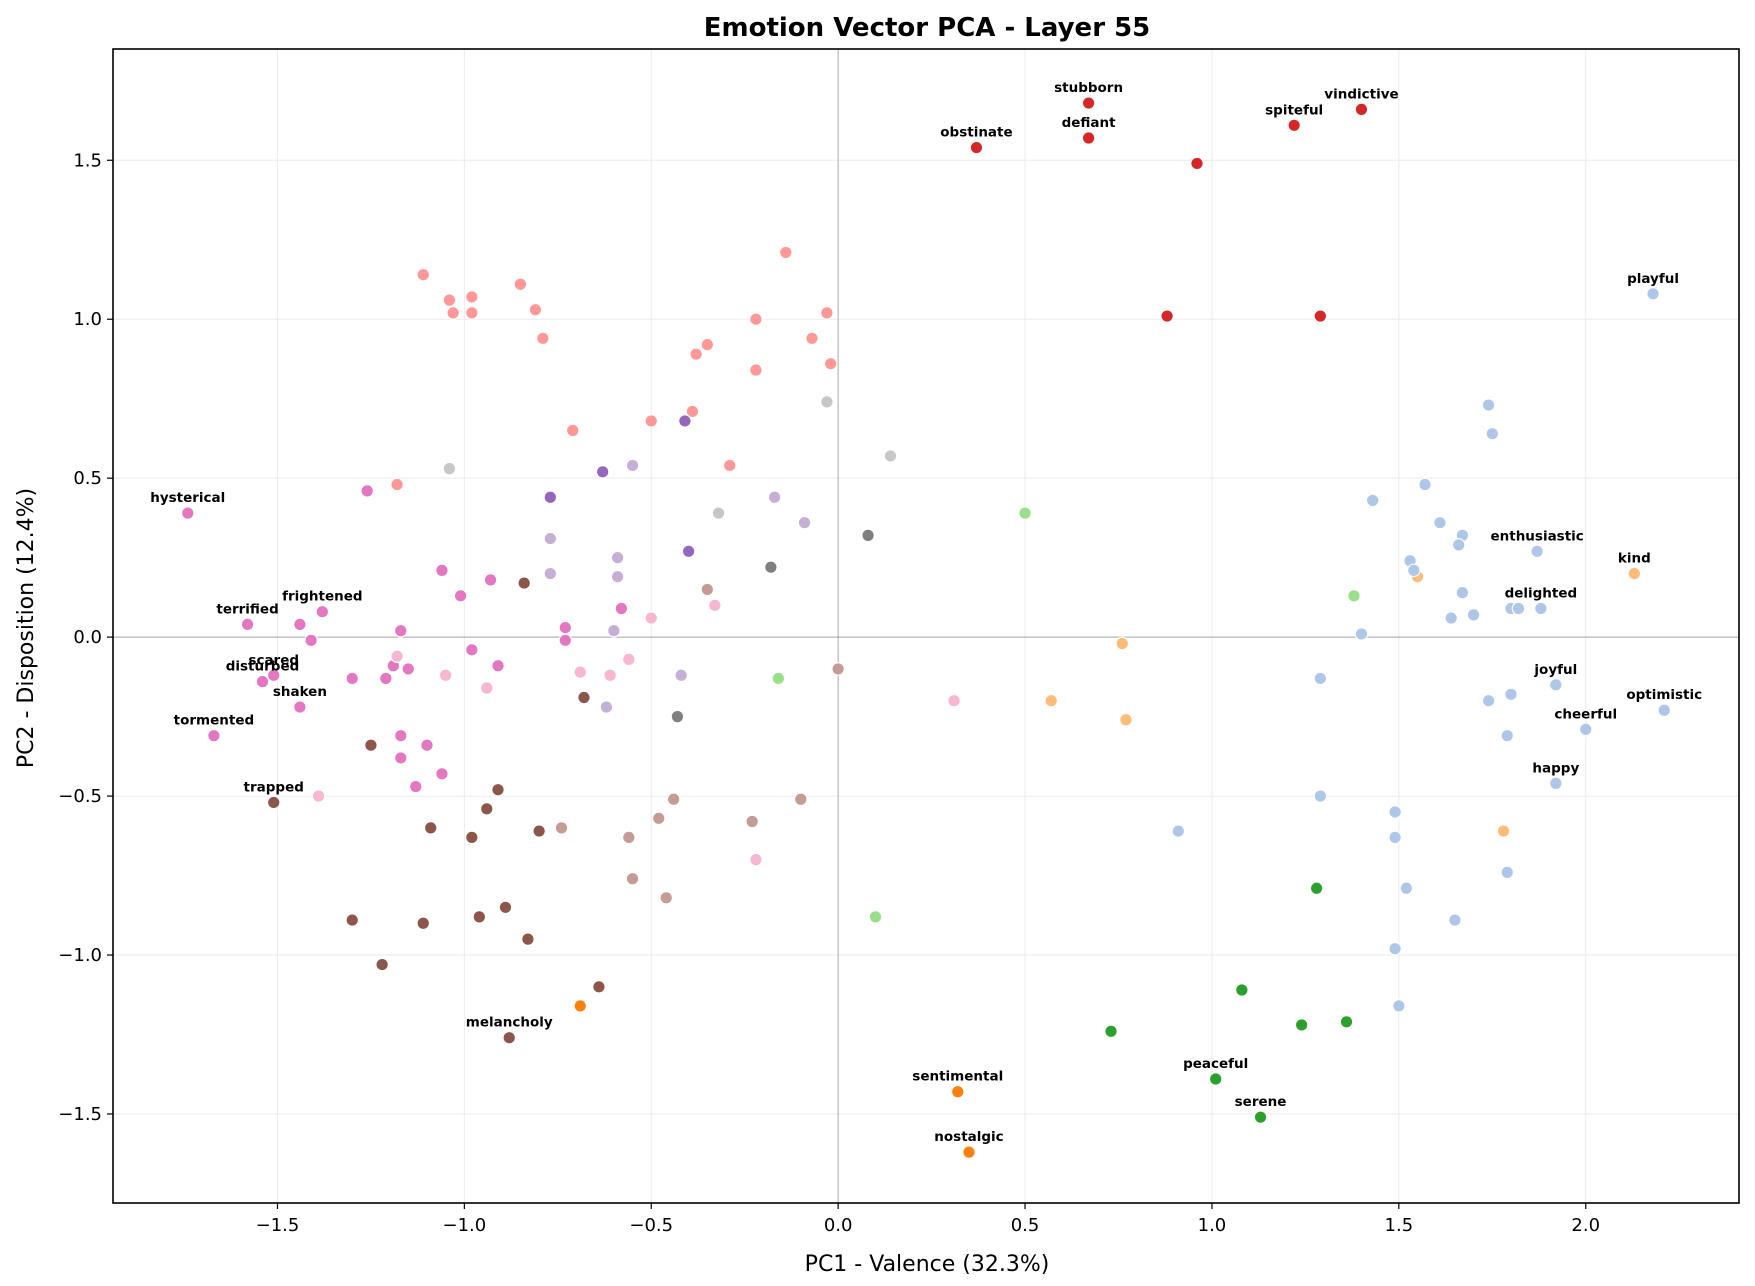 The image size is (1755, 1286). I want to click on point-label: sentimental, so click(957, 1077).